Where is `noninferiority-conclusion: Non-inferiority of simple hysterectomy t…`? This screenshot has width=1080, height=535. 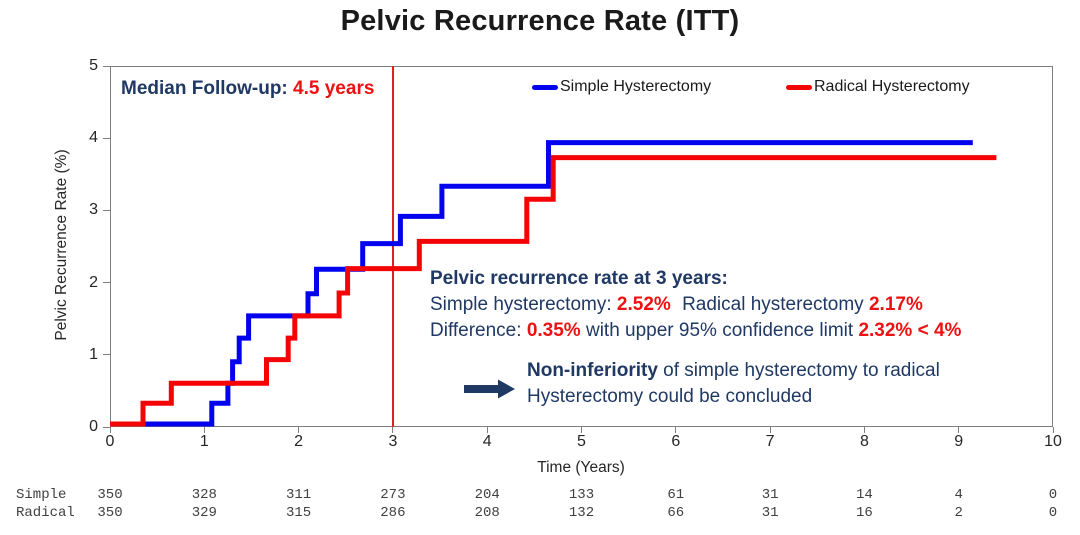 noninferiority-conclusion: Non-inferiority of simple hysterectomy t… is located at coordinates (733, 384).